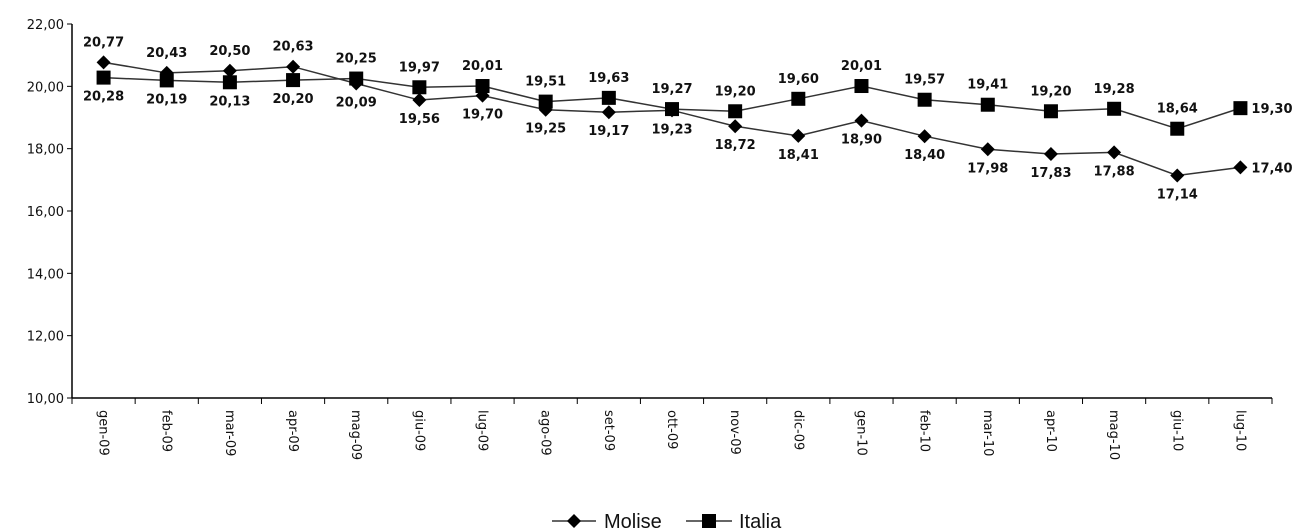 The image size is (1297, 532). I want to click on y-tick-label: 10,00, so click(45, 399).